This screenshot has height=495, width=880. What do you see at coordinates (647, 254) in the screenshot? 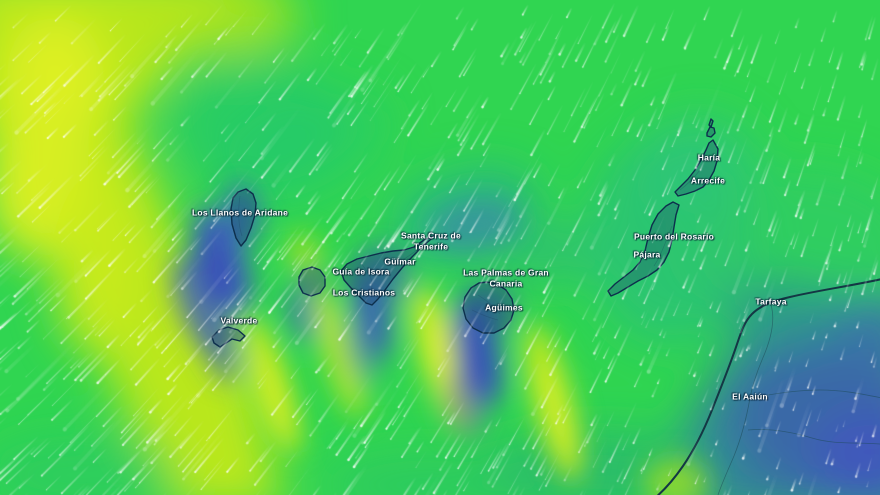
I see `place-label-pajara: Pájara` at bounding box center [647, 254].